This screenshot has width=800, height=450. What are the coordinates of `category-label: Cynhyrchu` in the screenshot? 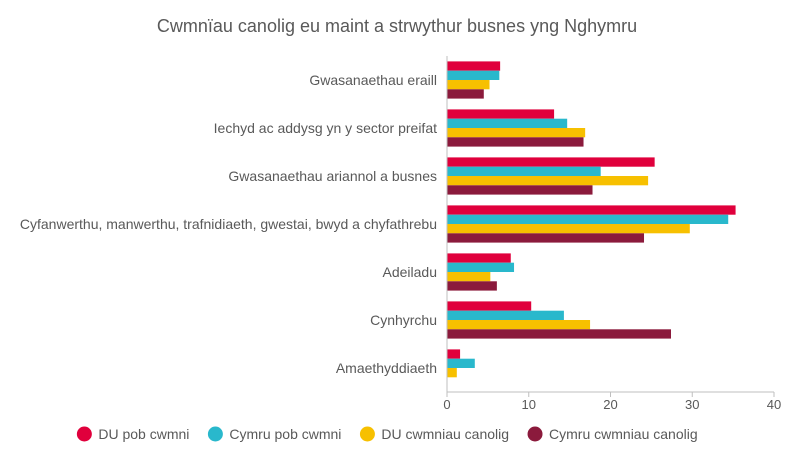 It's located at (403, 320).